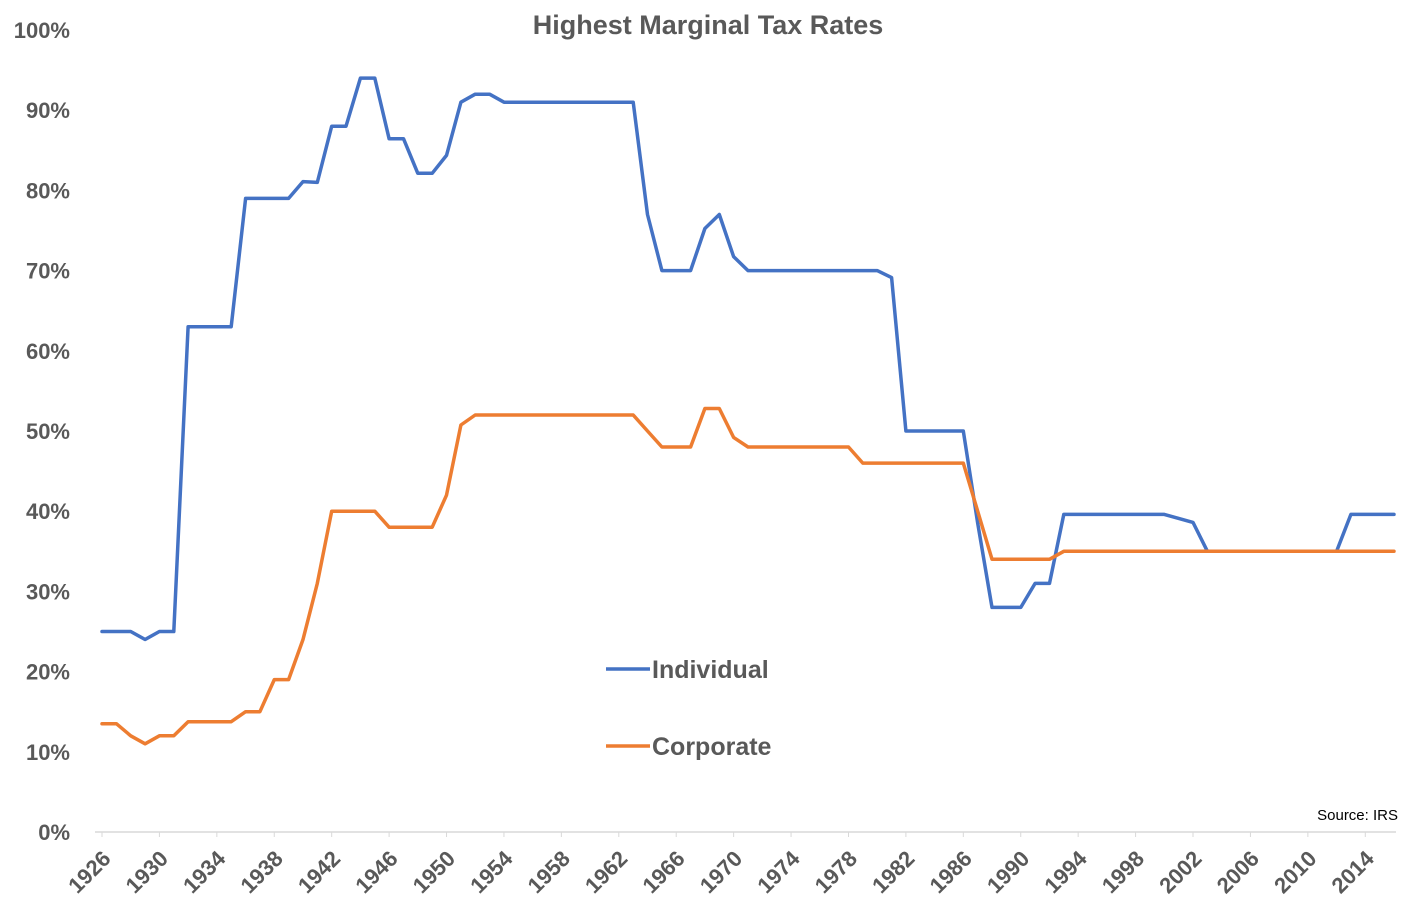 The image size is (1406, 916). I want to click on legend-label-individual: Individual, so click(710, 670).